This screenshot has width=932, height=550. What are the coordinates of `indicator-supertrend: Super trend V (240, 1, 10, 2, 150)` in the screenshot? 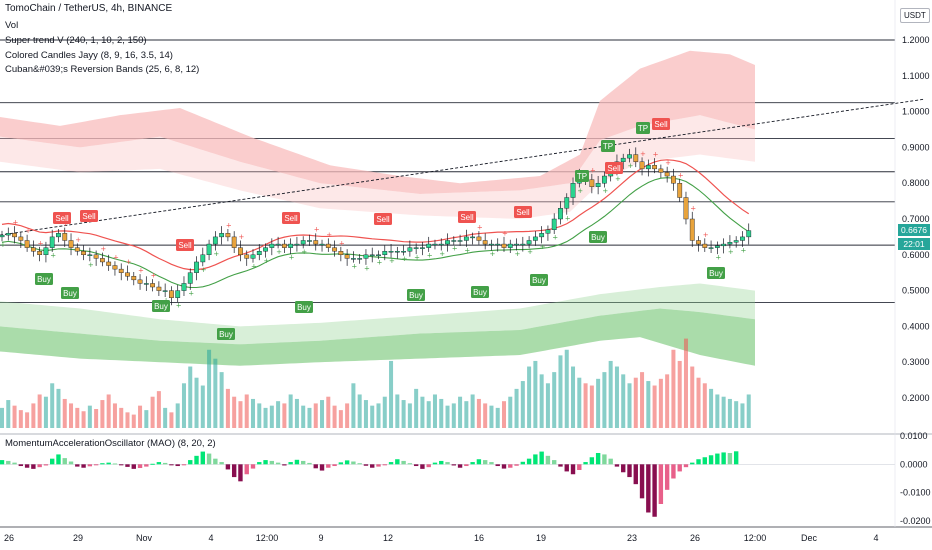 It's located at (76, 40).